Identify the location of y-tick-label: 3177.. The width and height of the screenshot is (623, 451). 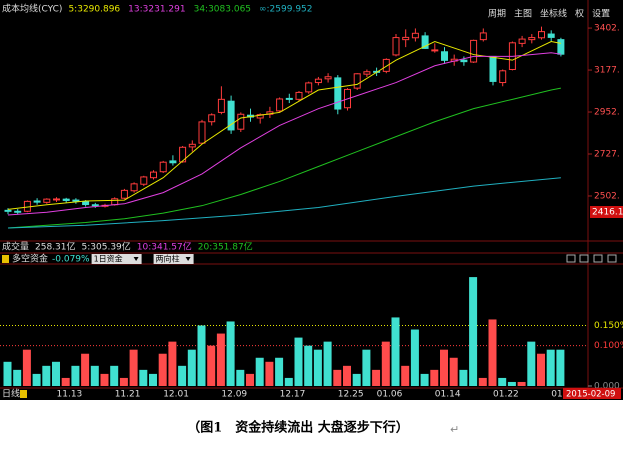
(607, 71).